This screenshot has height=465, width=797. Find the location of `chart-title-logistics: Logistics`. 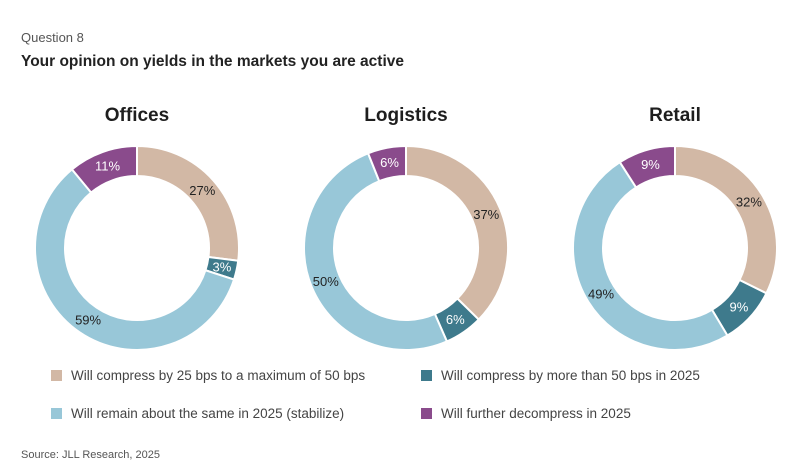

chart-title-logistics: Logistics is located at coordinates (405, 115).